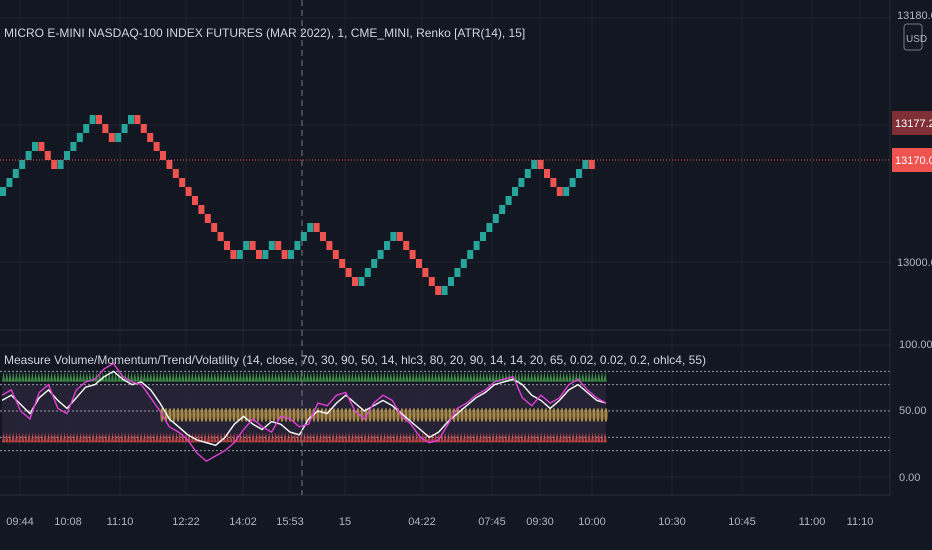 This screenshot has width=932, height=550. I want to click on indicator-axis-0: 0.00, so click(909, 478).